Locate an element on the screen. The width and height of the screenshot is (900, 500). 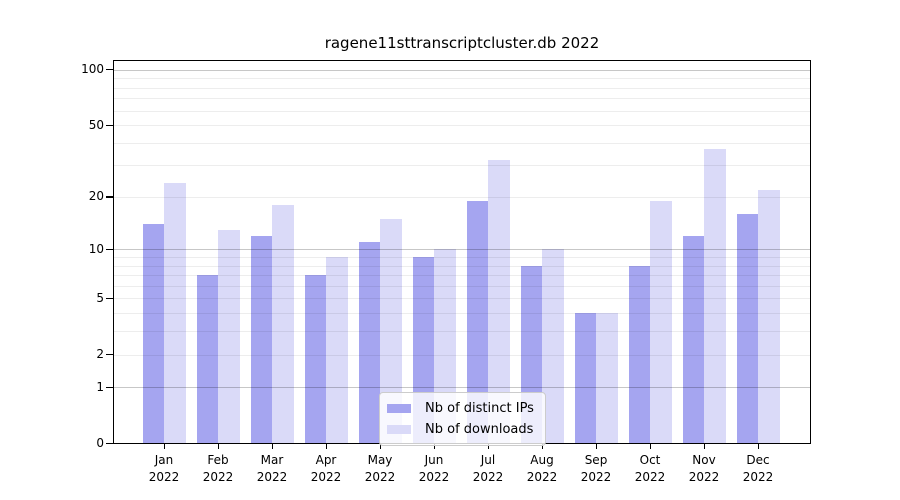
x-axis-tick-label: Aug 2022 is located at coordinates (542, 469).